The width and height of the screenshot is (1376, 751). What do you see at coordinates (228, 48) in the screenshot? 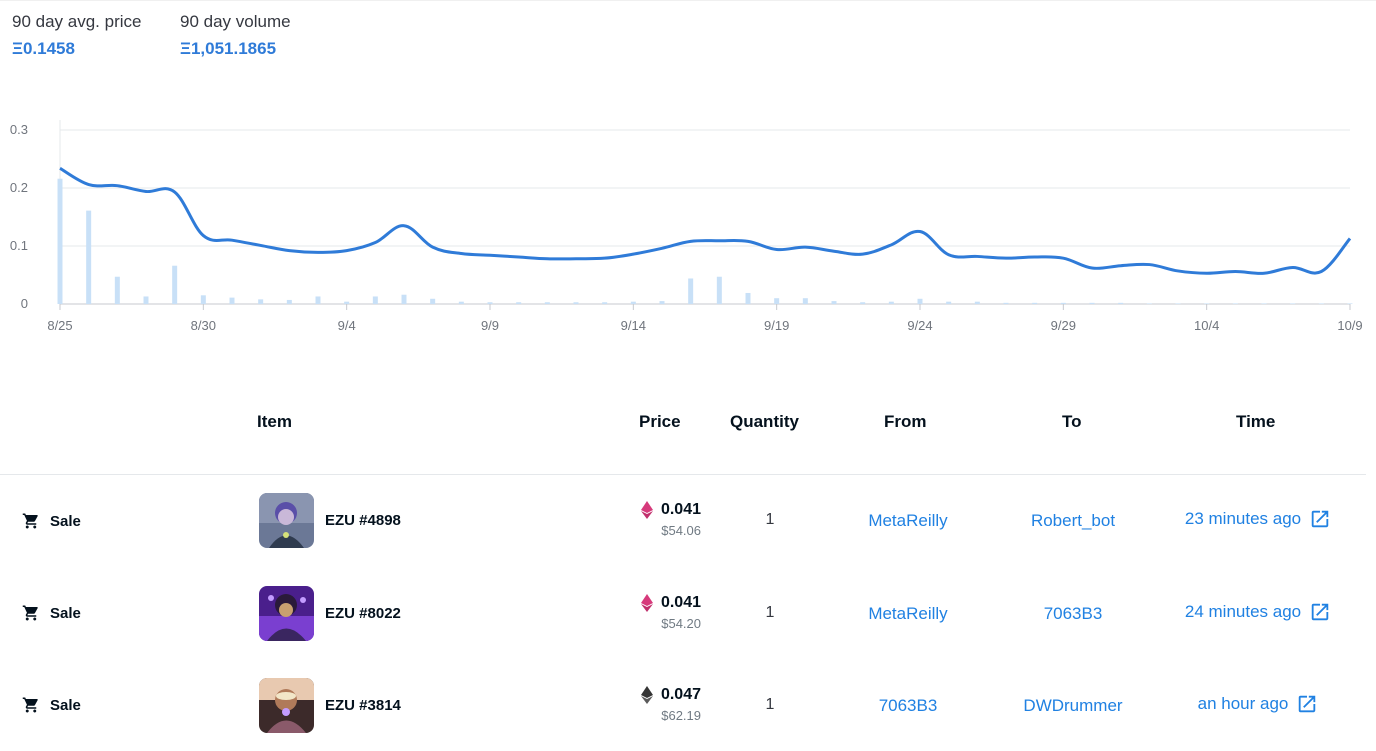
I see `volume-value: Ξ1,051.1865` at bounding box center [228, 48].